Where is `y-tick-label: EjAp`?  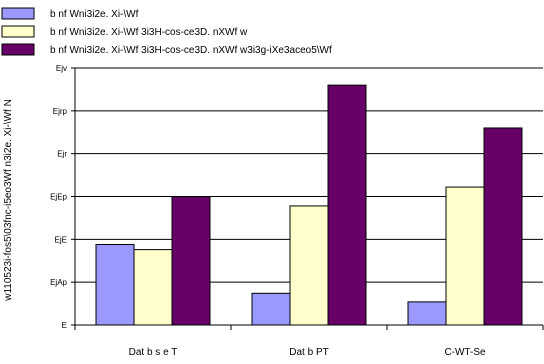
y-tick-label: EjAp is located at coordinates (58, 282).